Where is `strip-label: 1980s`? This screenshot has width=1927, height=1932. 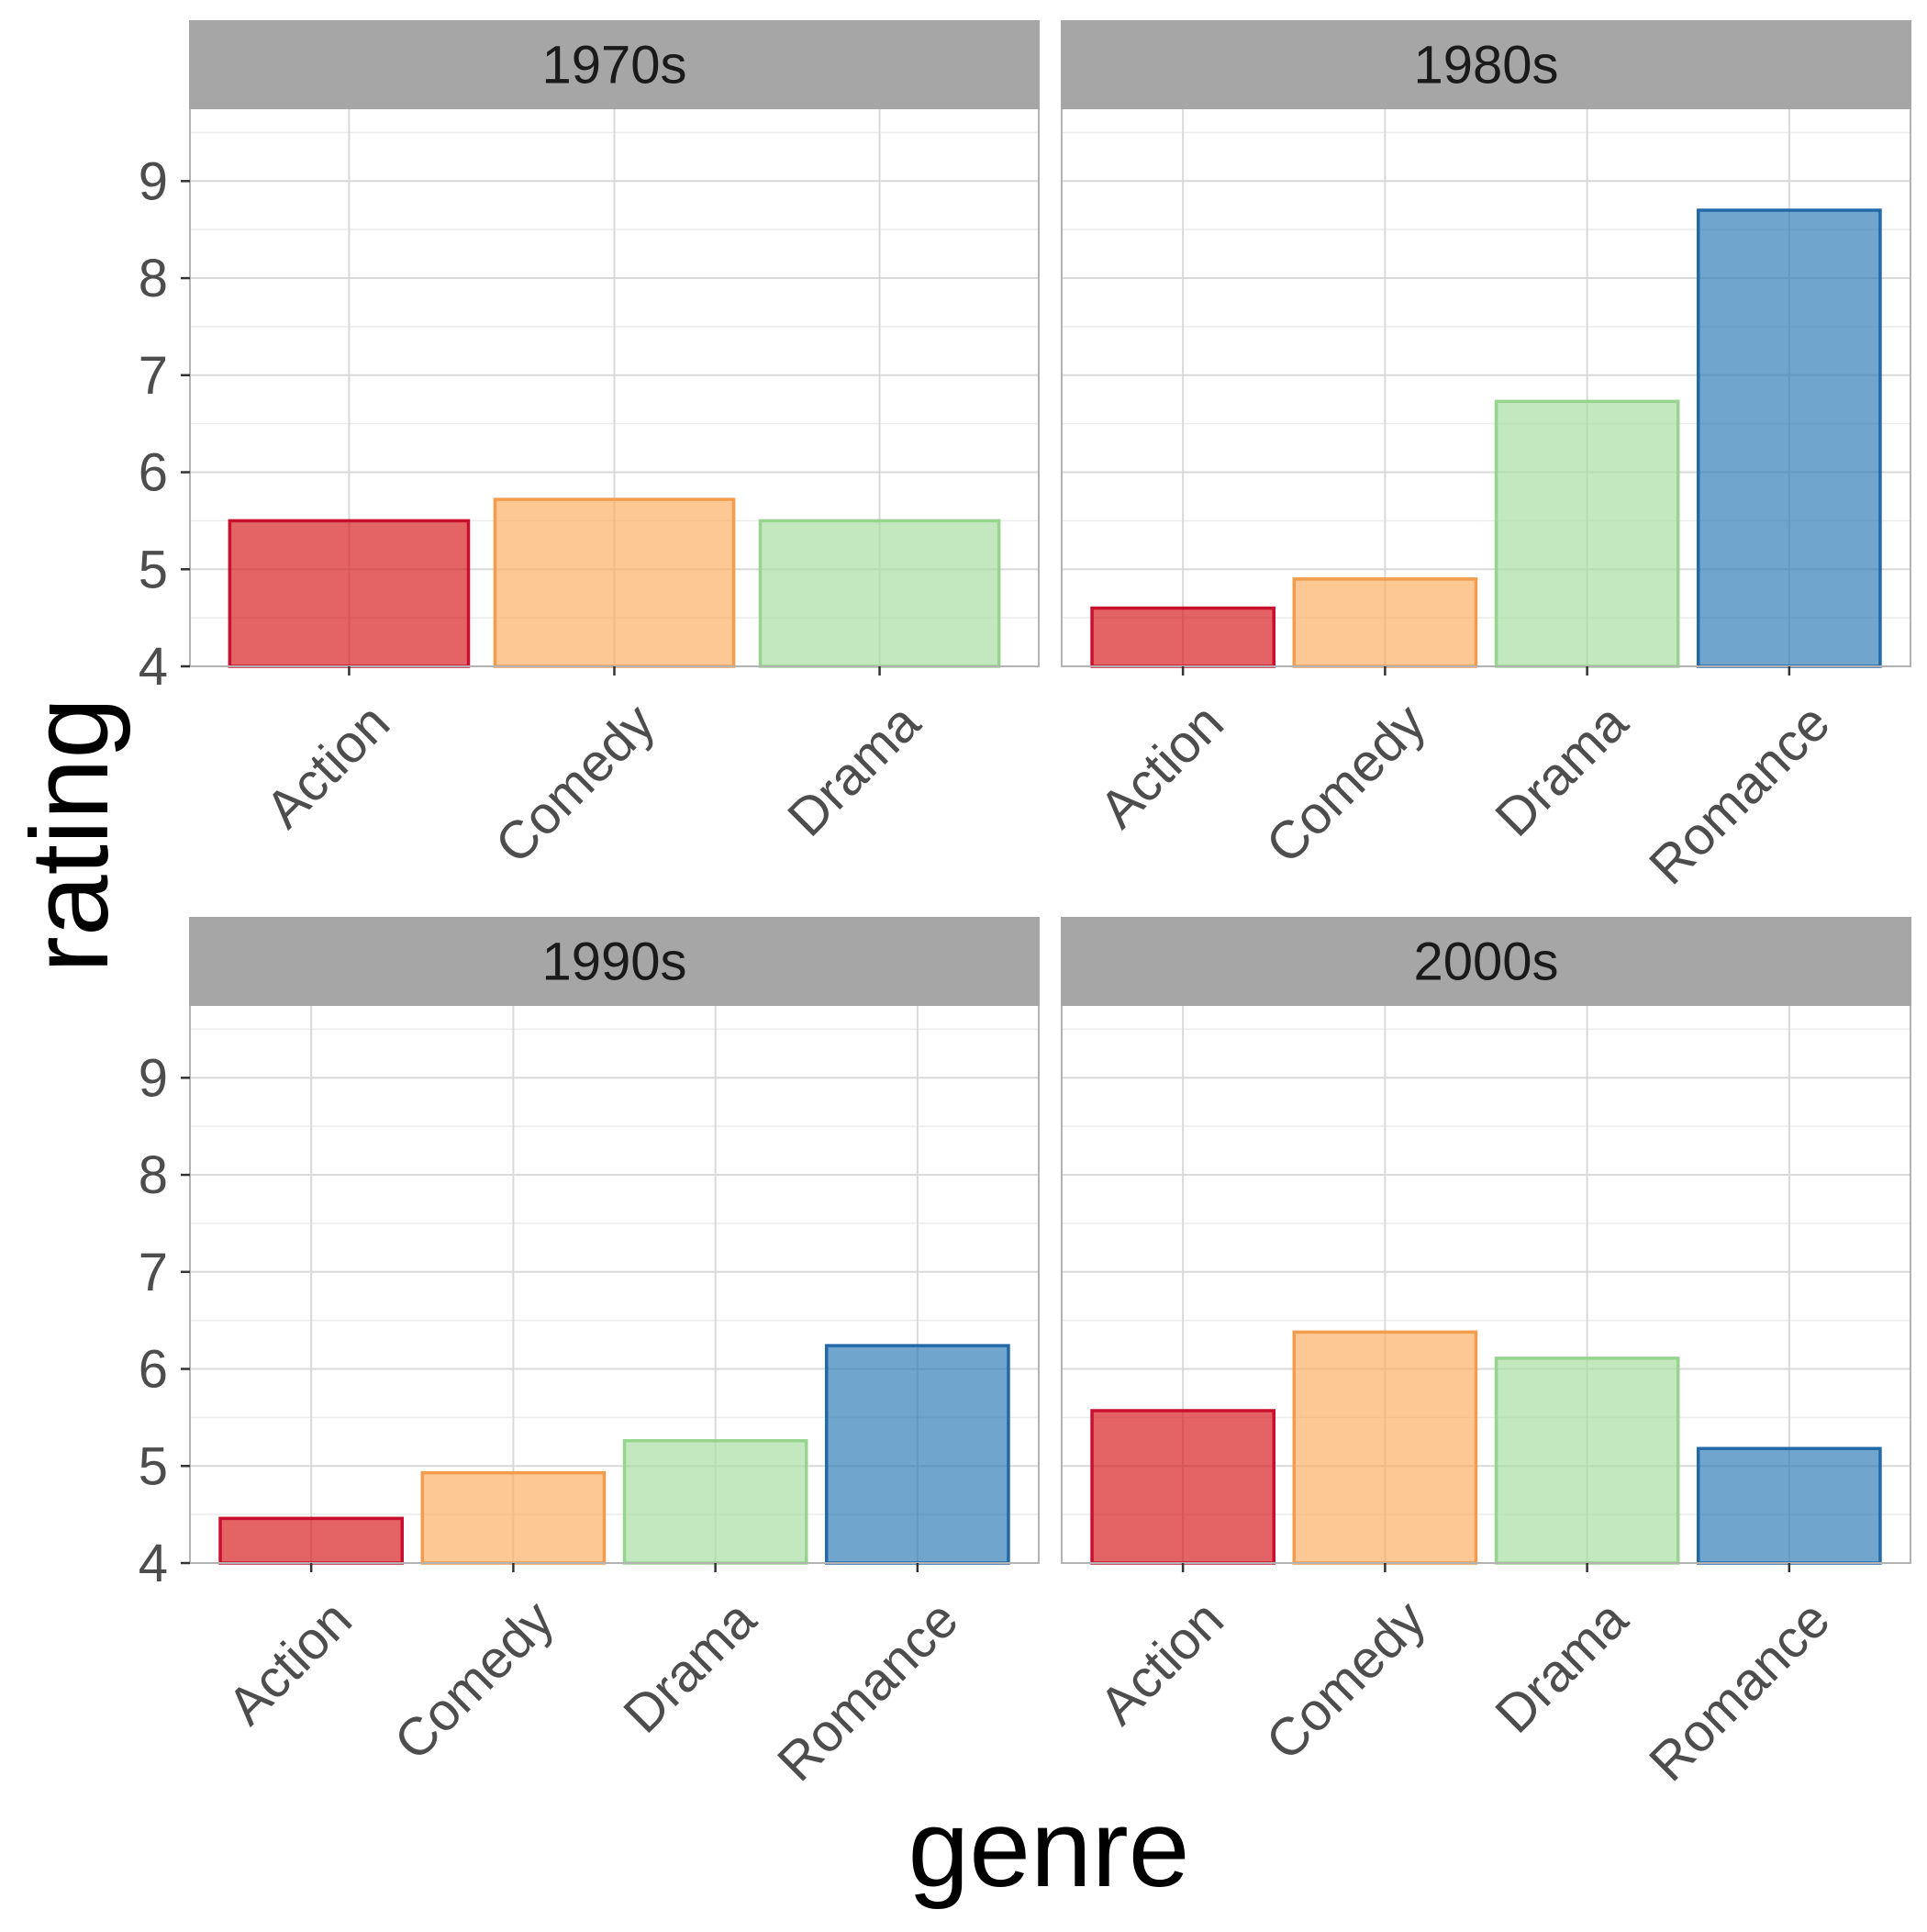 strip-label: 1980s is located at coordinates (1485, 65).